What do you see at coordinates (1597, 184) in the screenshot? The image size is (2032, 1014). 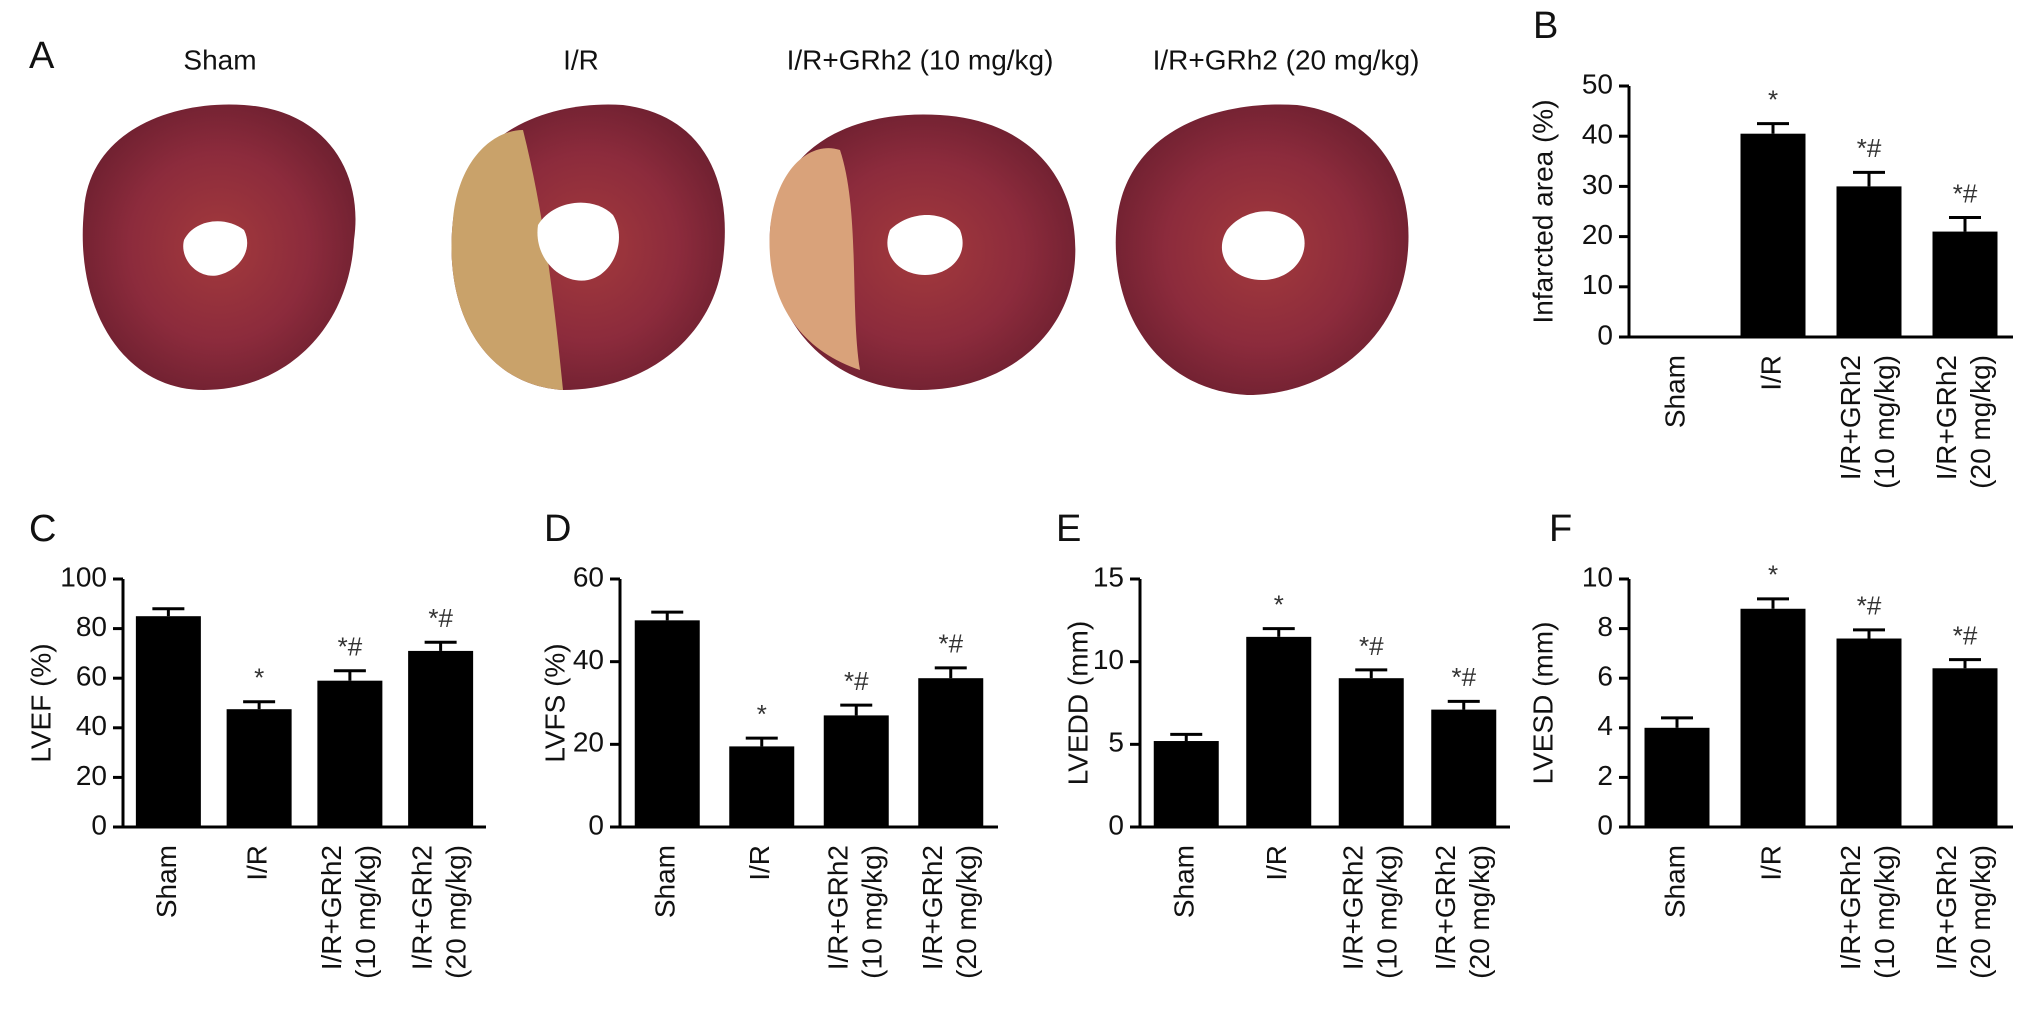 I see `y-tick-label: 30` at bounding box center [1597, 184].